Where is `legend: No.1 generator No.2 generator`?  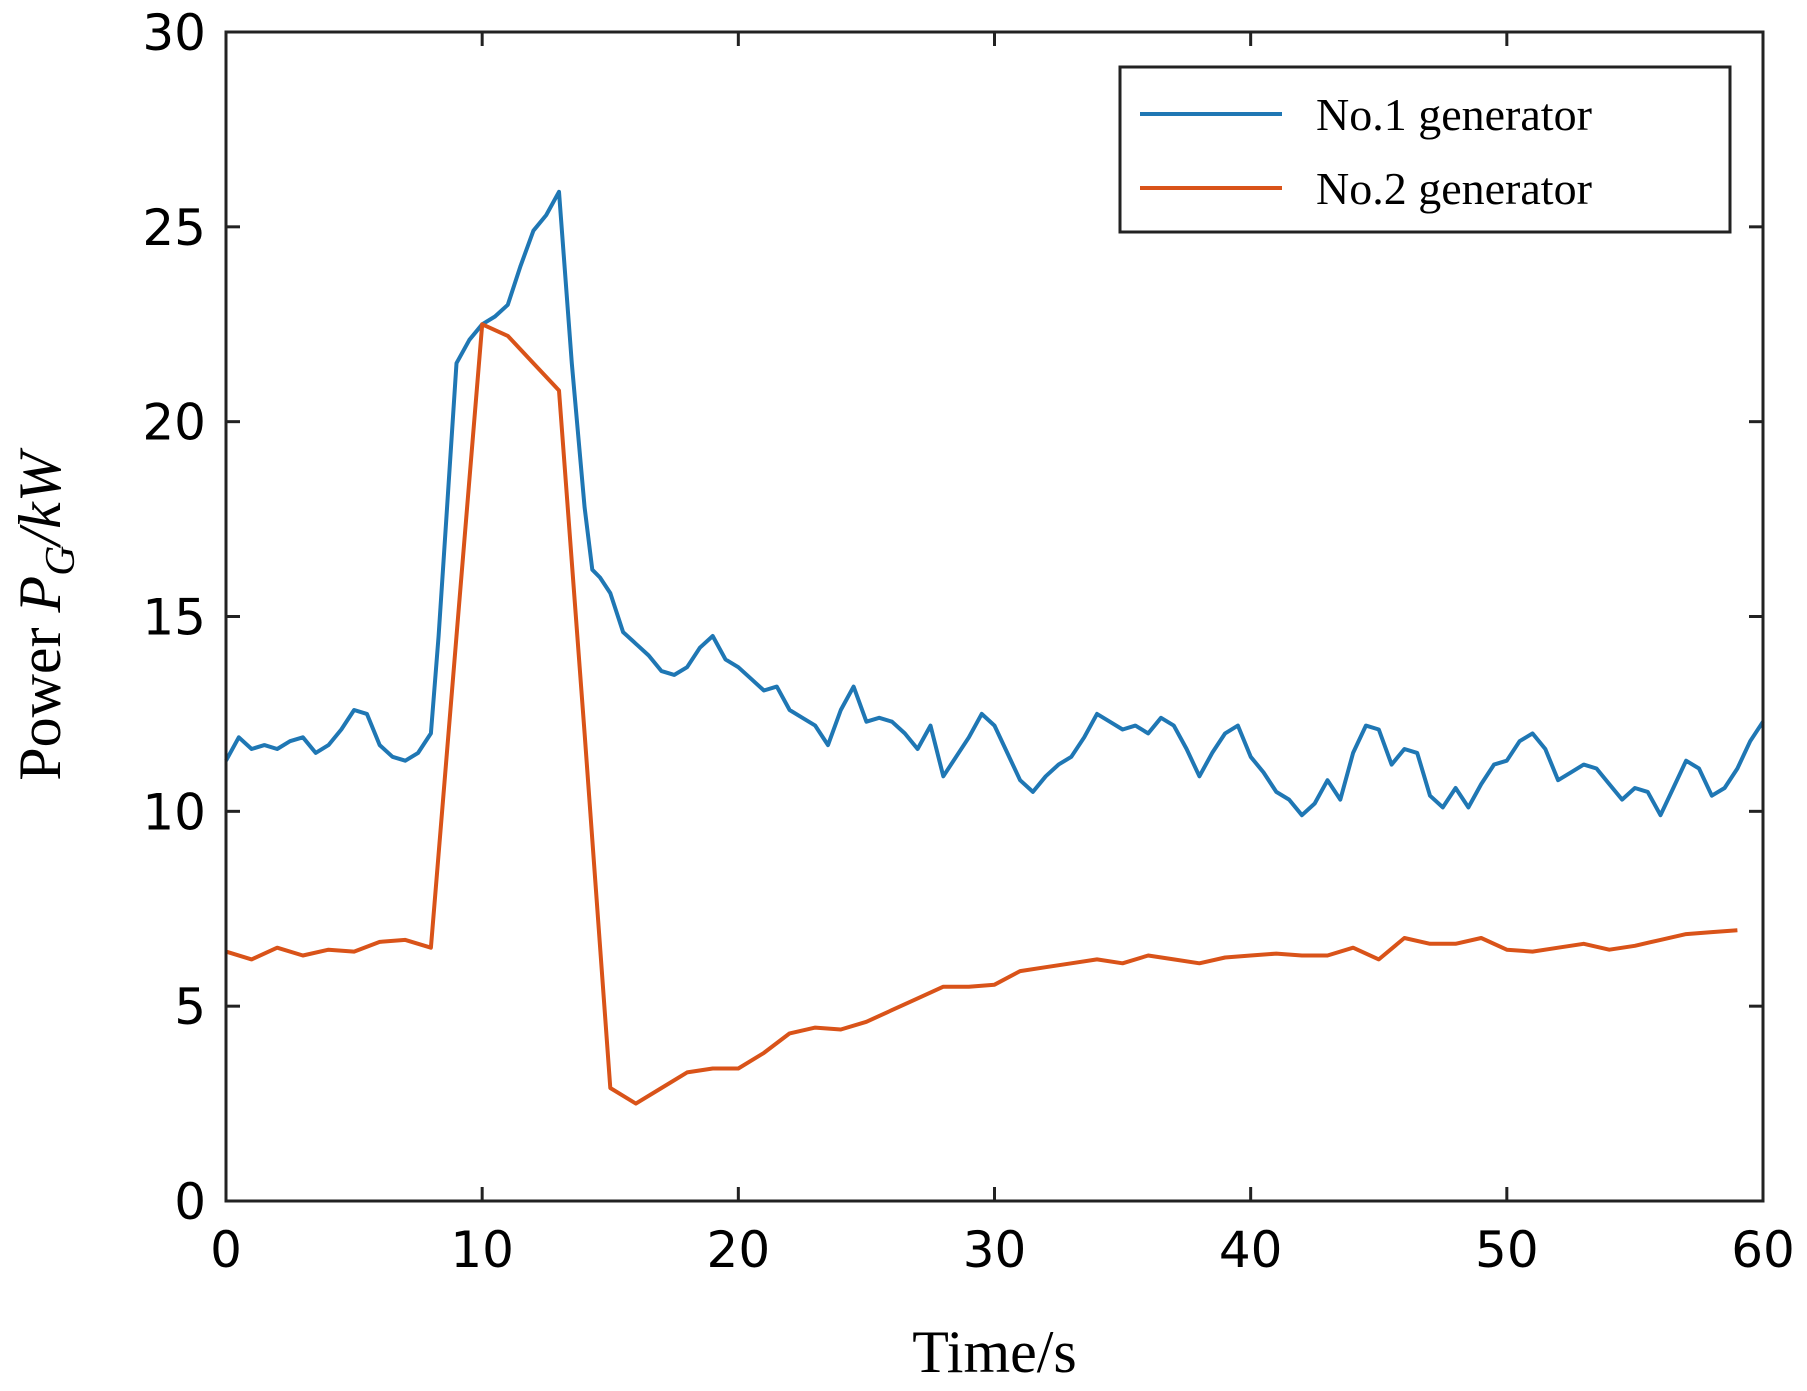 legend: No.1 generator No.2 generator is located at coordinates (1425, 149).